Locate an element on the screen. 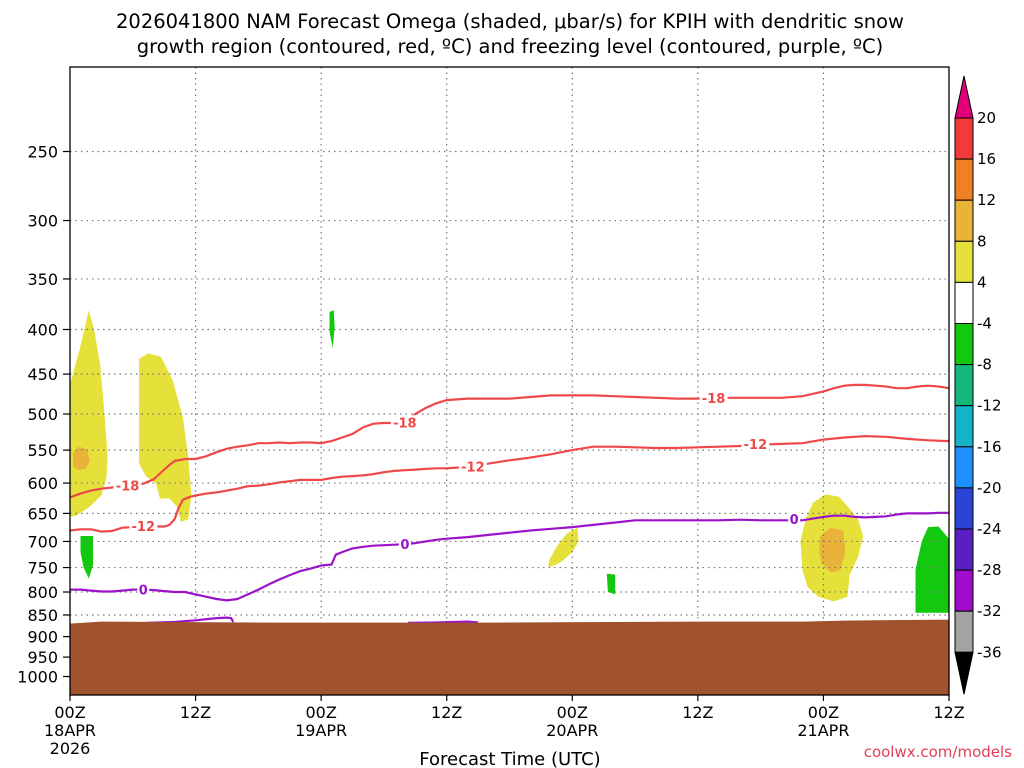  x-tick-label-48-1: 20APR is located at coordinates (572, 730).